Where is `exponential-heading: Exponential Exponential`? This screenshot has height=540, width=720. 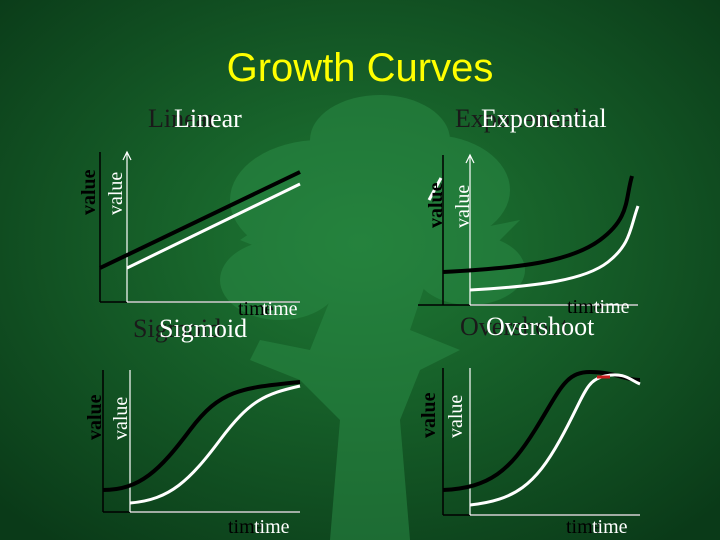
exponential-heading: Exponential Exponential is located at coordinates (531, 118).